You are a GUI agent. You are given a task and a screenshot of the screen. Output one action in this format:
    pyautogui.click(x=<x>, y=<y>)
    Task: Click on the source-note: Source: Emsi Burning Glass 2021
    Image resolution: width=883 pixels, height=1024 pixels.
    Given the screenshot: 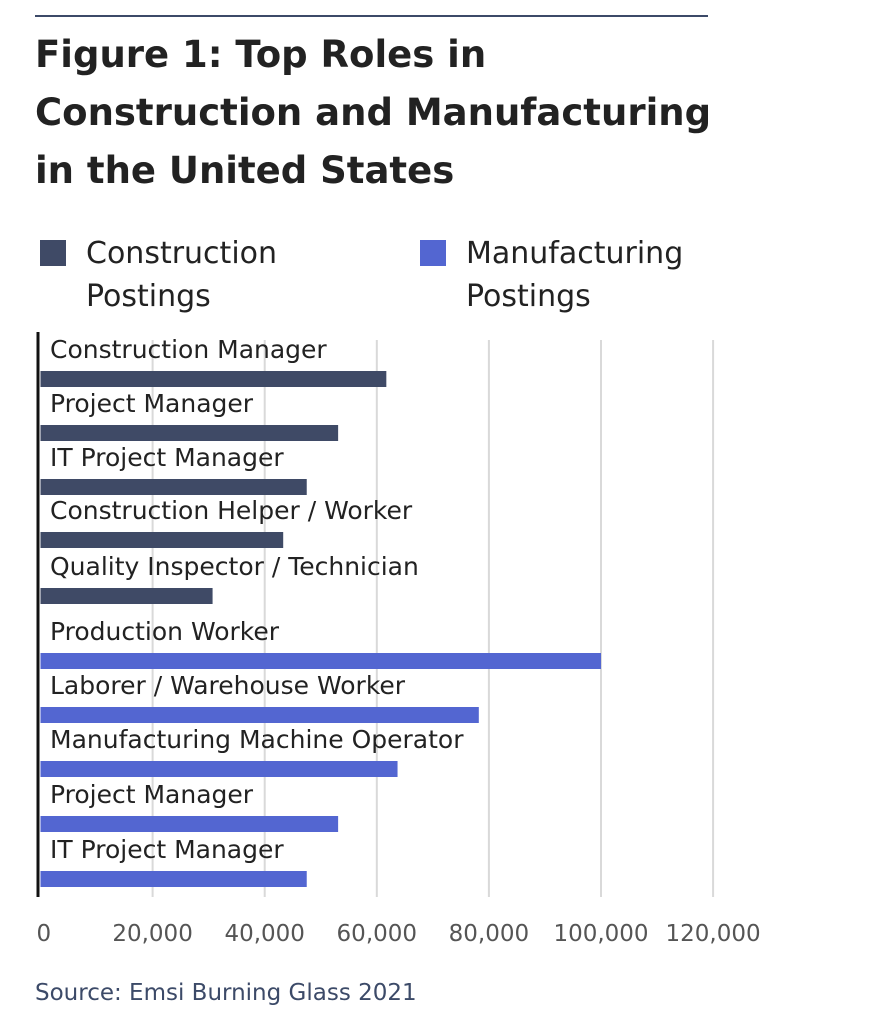 What is the action you would take?
    pyautogui.click(x=226, y=993)
    